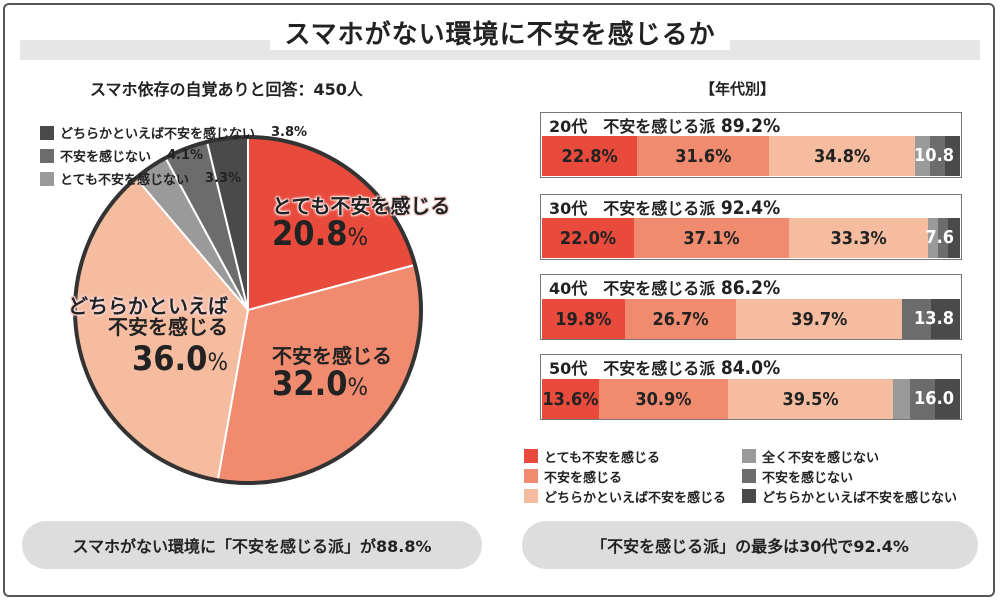 The width and height of the screenshot is (1000, 601). I want to click on stacked-bar: 22.0% 37.1% 33.3%, so click(751, 238).